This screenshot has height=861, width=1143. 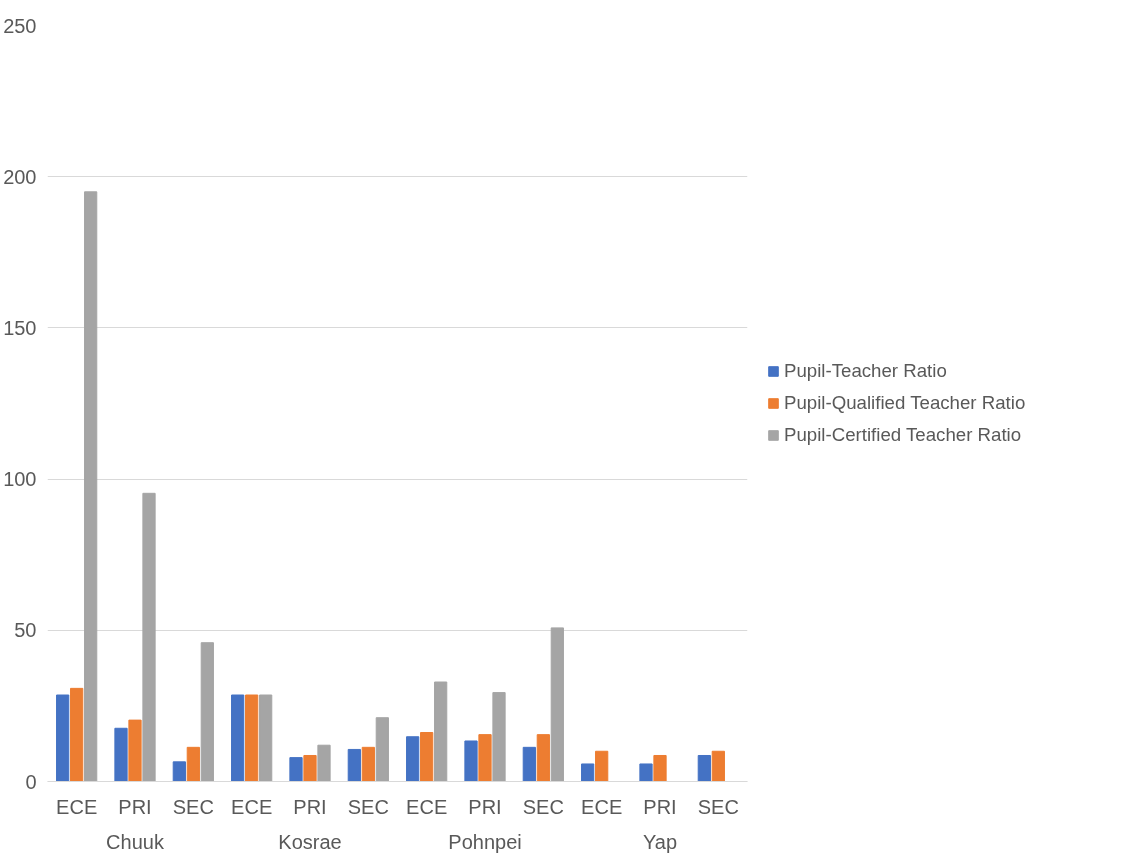 I want to click on y-tick-label: 150, so click(x=20, y=327).